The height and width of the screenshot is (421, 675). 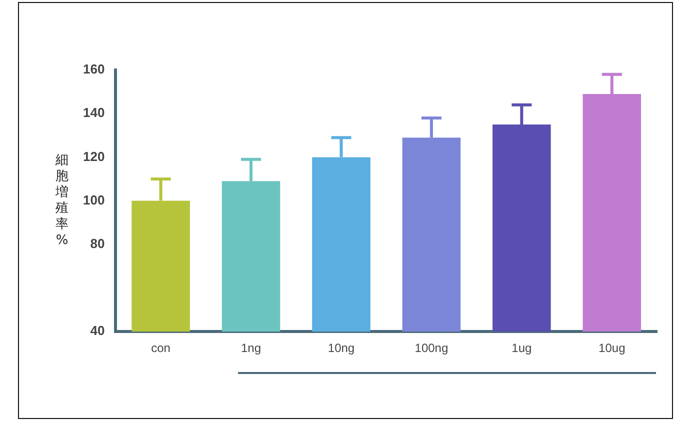 What do you see at coordinates (612, 348) in the screenshot?
I see `x-tick-label: 10ug` at bounding box center [612, 348].